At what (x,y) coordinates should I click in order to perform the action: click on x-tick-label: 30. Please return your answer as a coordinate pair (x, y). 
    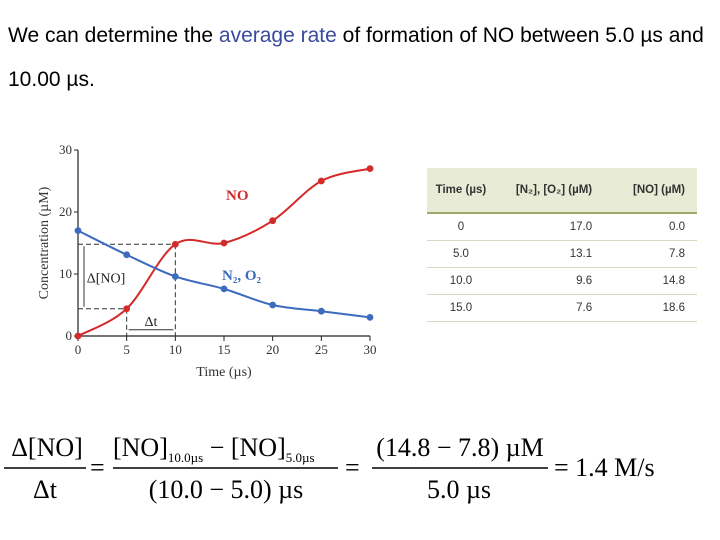
    Looking at the image, I should click on (370, 349).